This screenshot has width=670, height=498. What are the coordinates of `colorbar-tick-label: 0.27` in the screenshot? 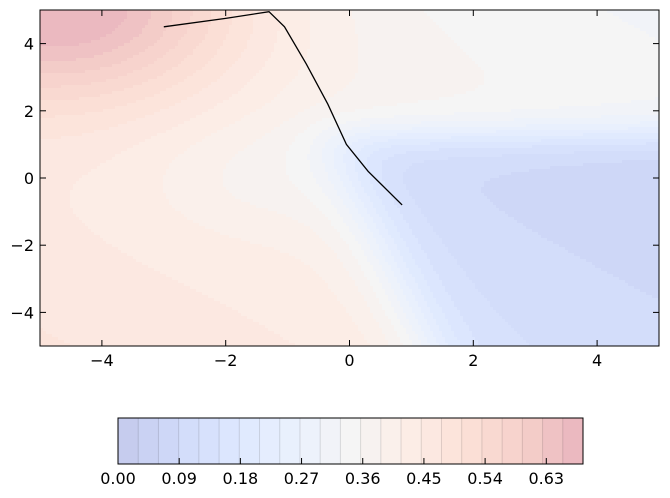 It's located at (302, 478).